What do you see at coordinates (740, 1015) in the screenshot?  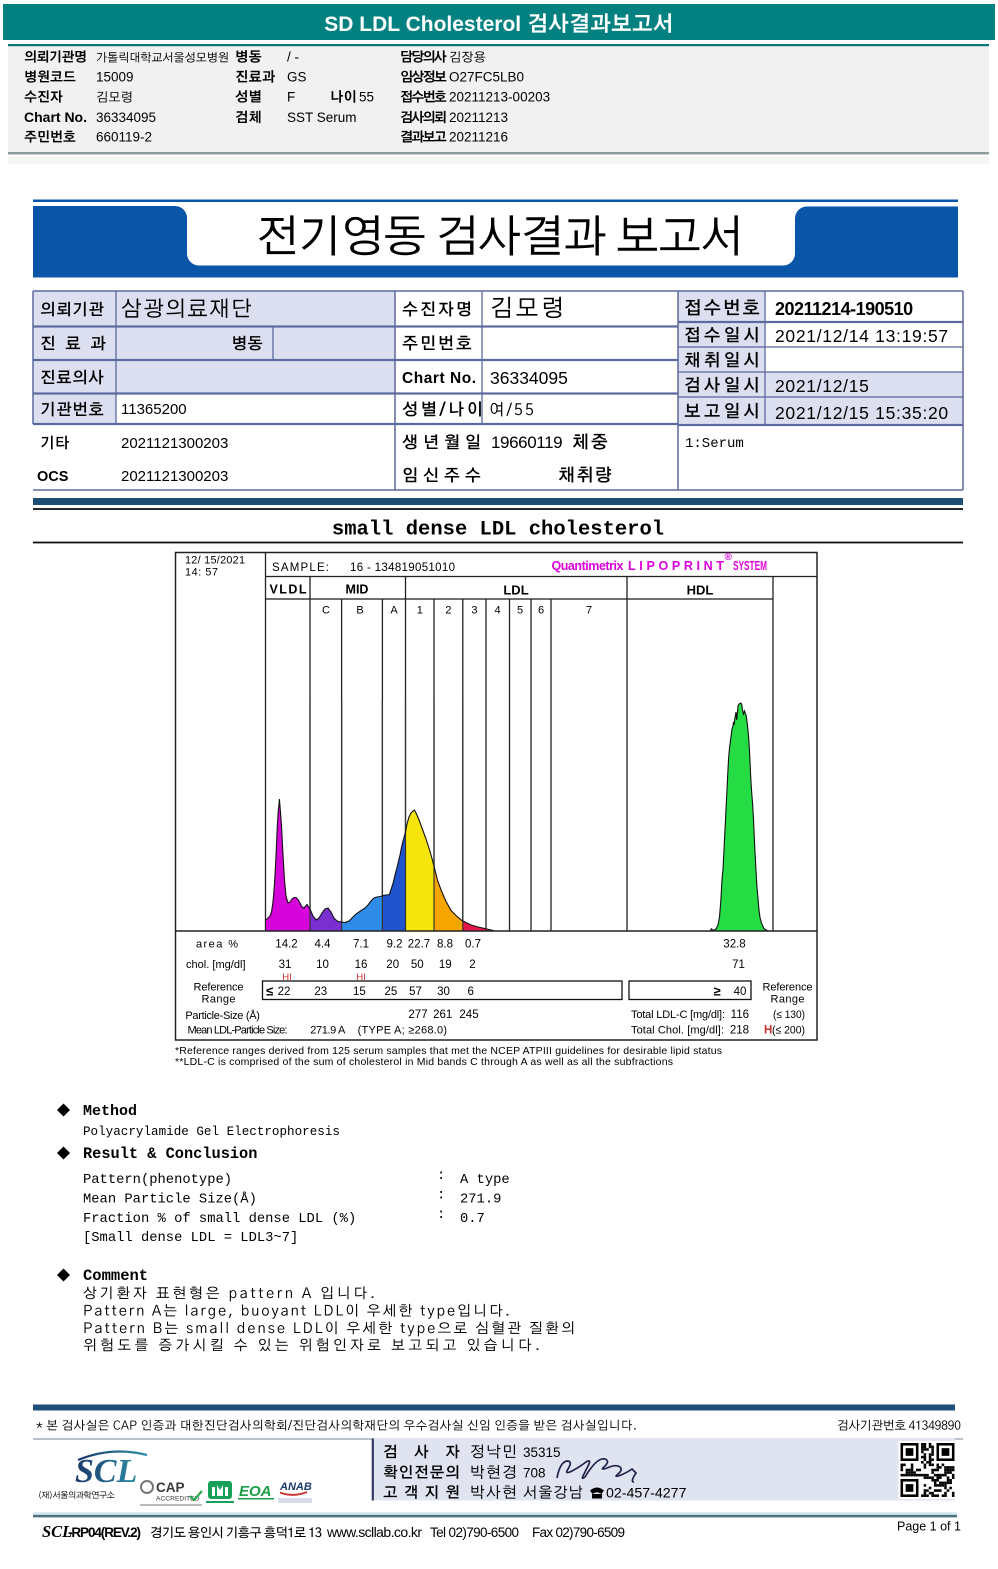 I see `svg-text: 116` at bounding box center [740, 1015].